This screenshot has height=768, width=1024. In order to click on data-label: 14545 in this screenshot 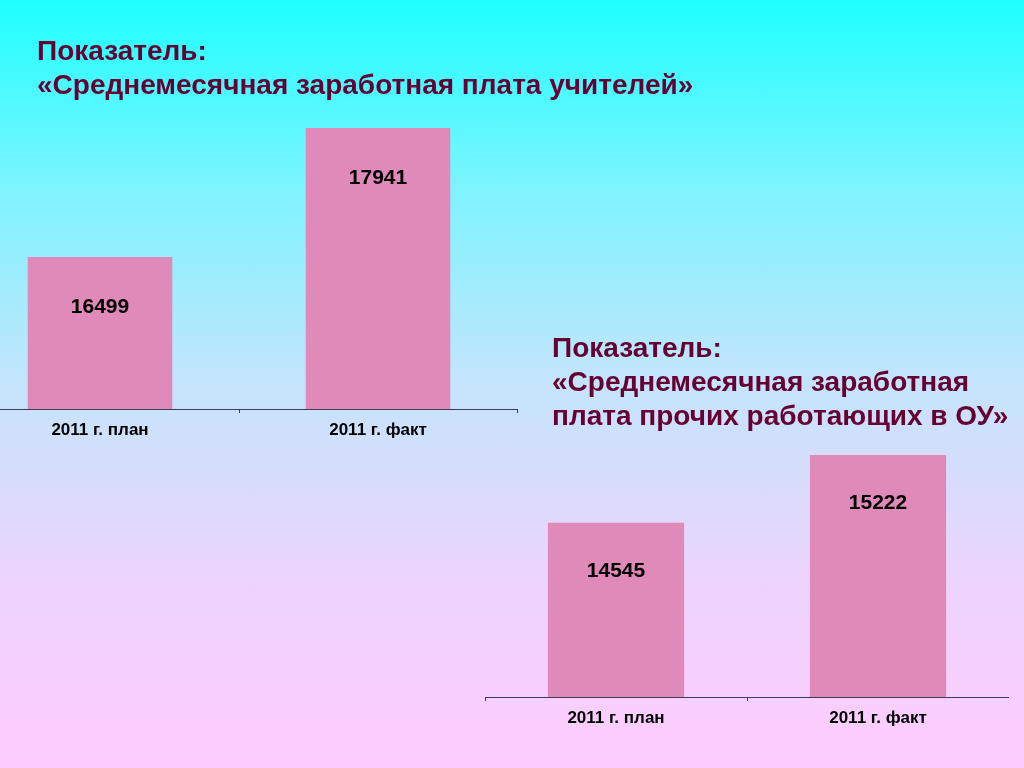, I will do `click(616, 569)`.